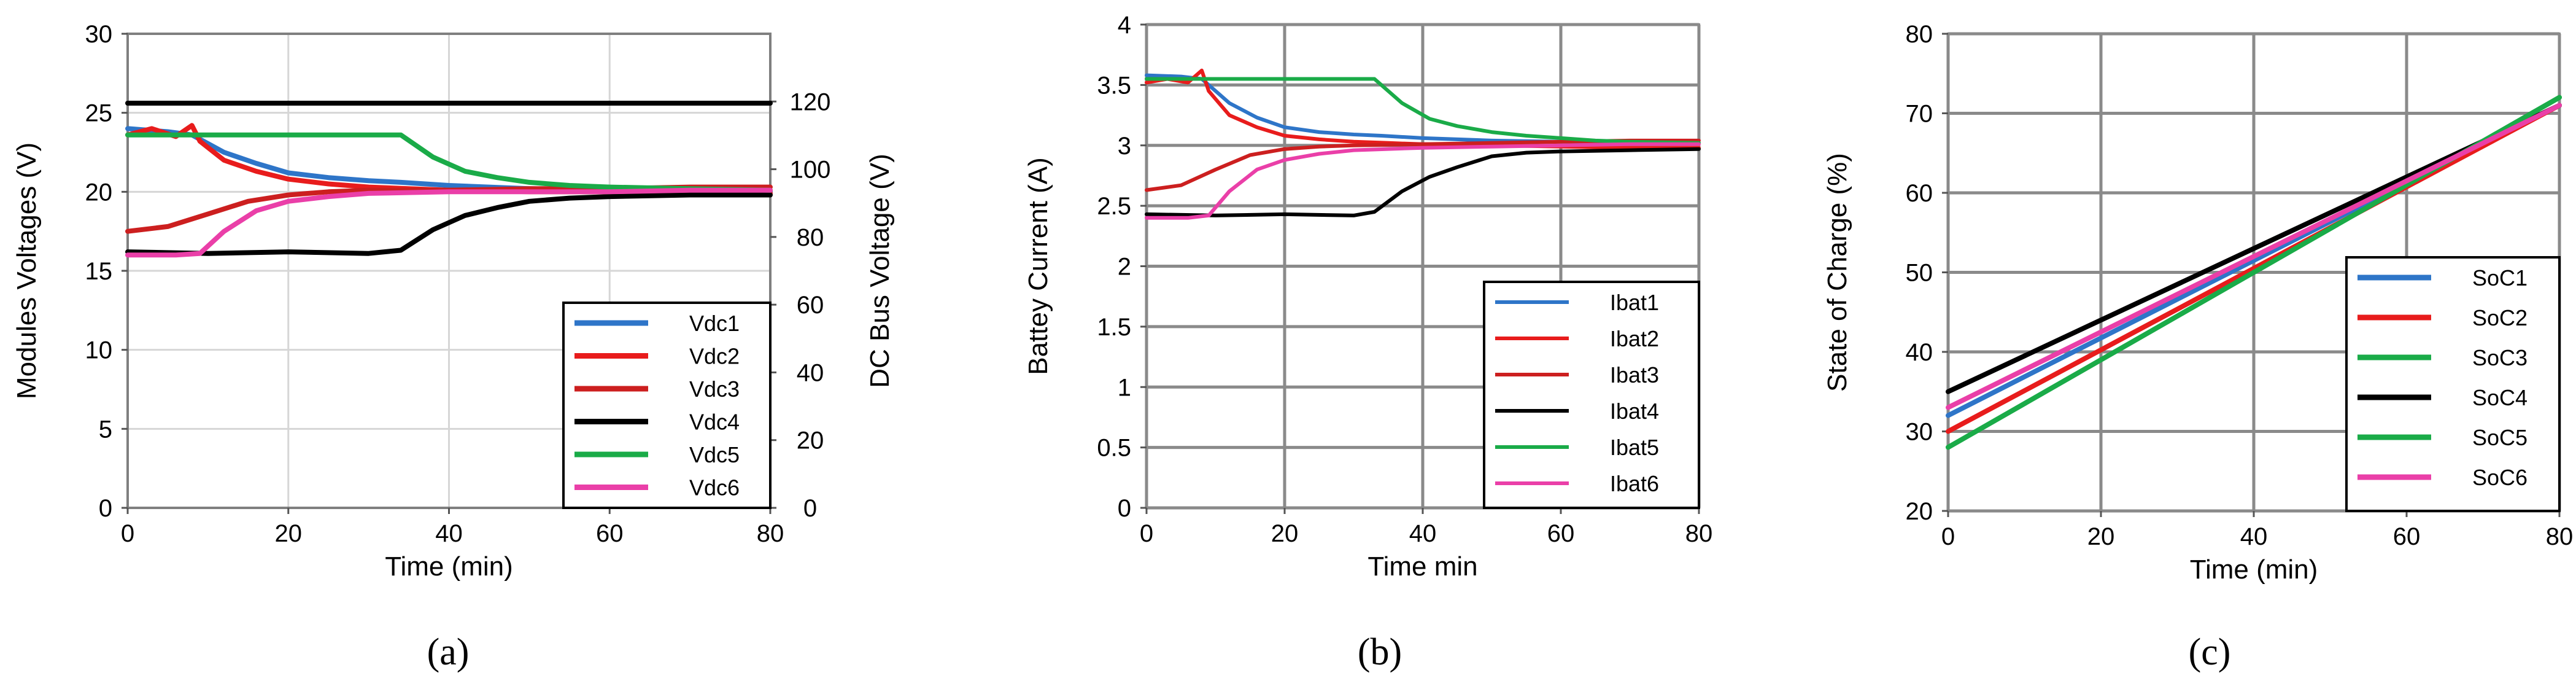 This screenshot has height=697, width=2576. I want to click on legend-label: Ibat5, so click(1634, 447).